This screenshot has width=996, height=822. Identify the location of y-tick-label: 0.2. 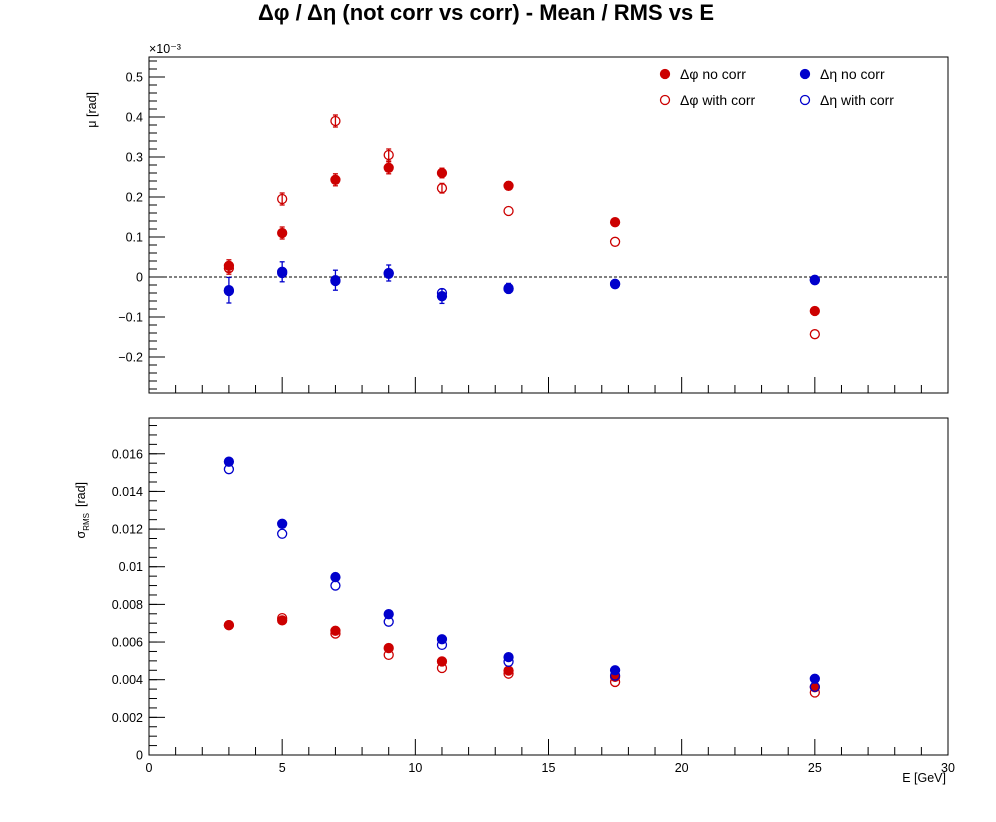
(134, 198).